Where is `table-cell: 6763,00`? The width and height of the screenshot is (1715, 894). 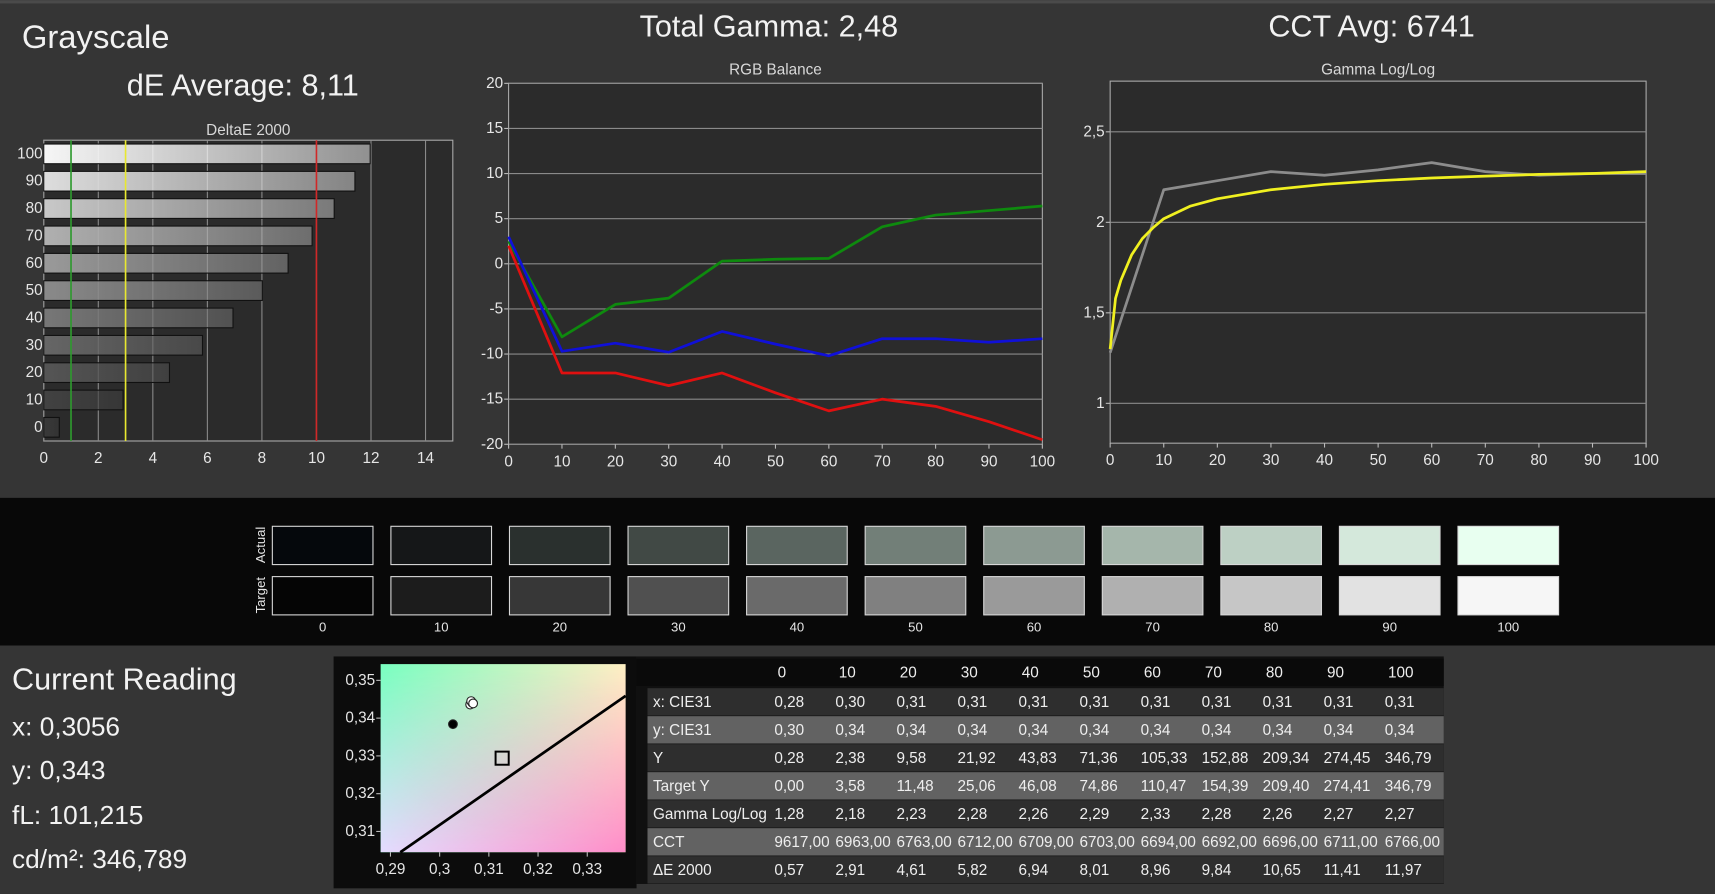 table-cell: 6763,00 is located at coordinates (923, 842).